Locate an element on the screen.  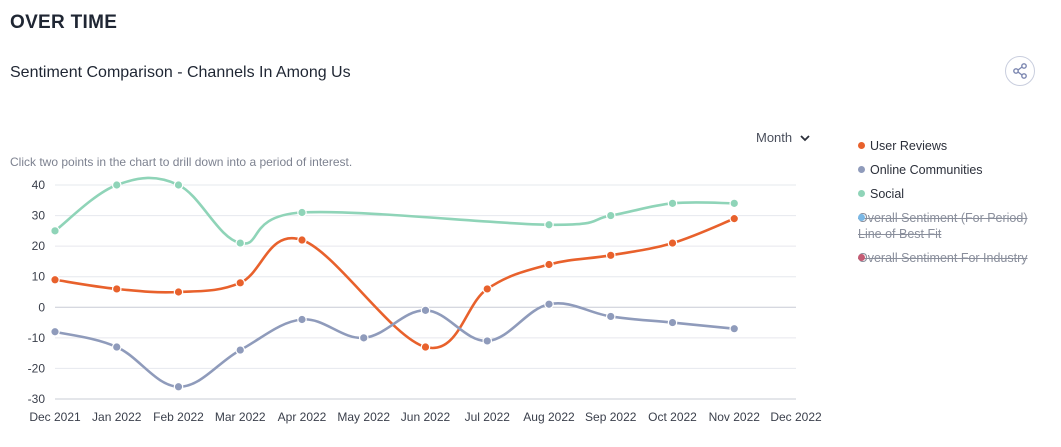
x-tick-label: Dec 2021 is located at coordinates (55, 417).